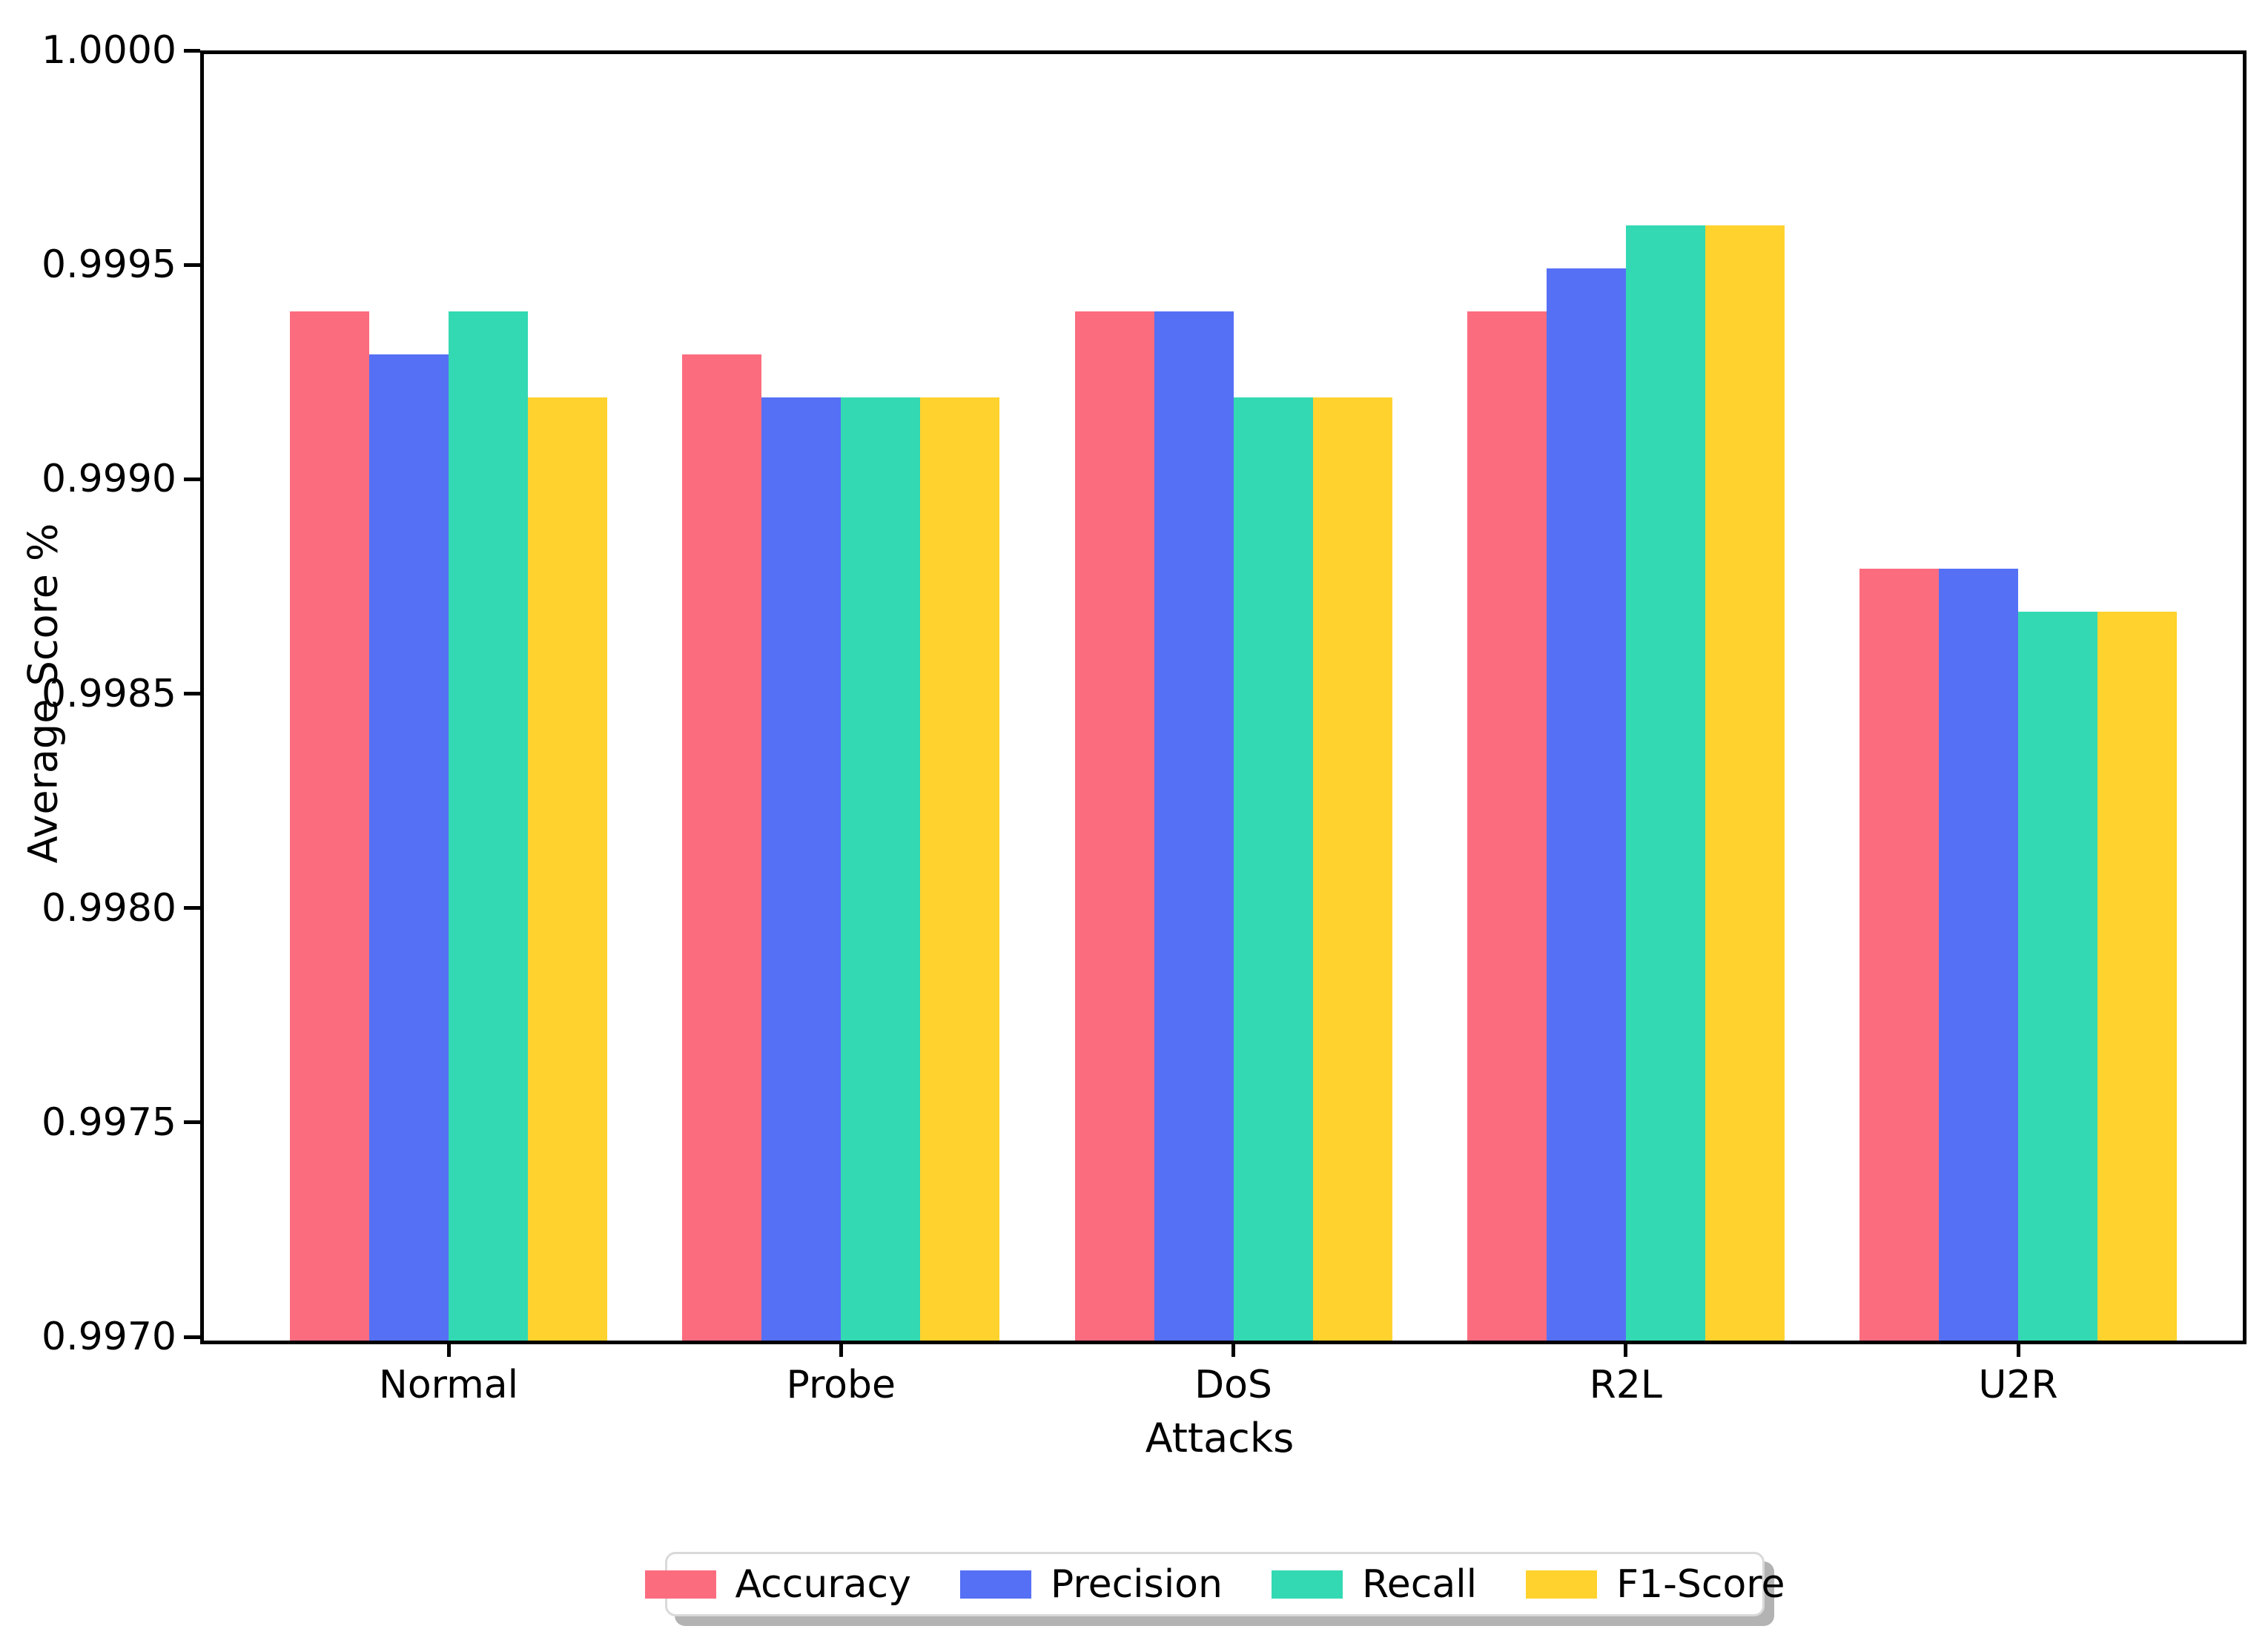  What do you see at coordinates (1352, 869) in the screenshot?
I see `bar-f1-score-dos` at bounding box center [1352, 869].